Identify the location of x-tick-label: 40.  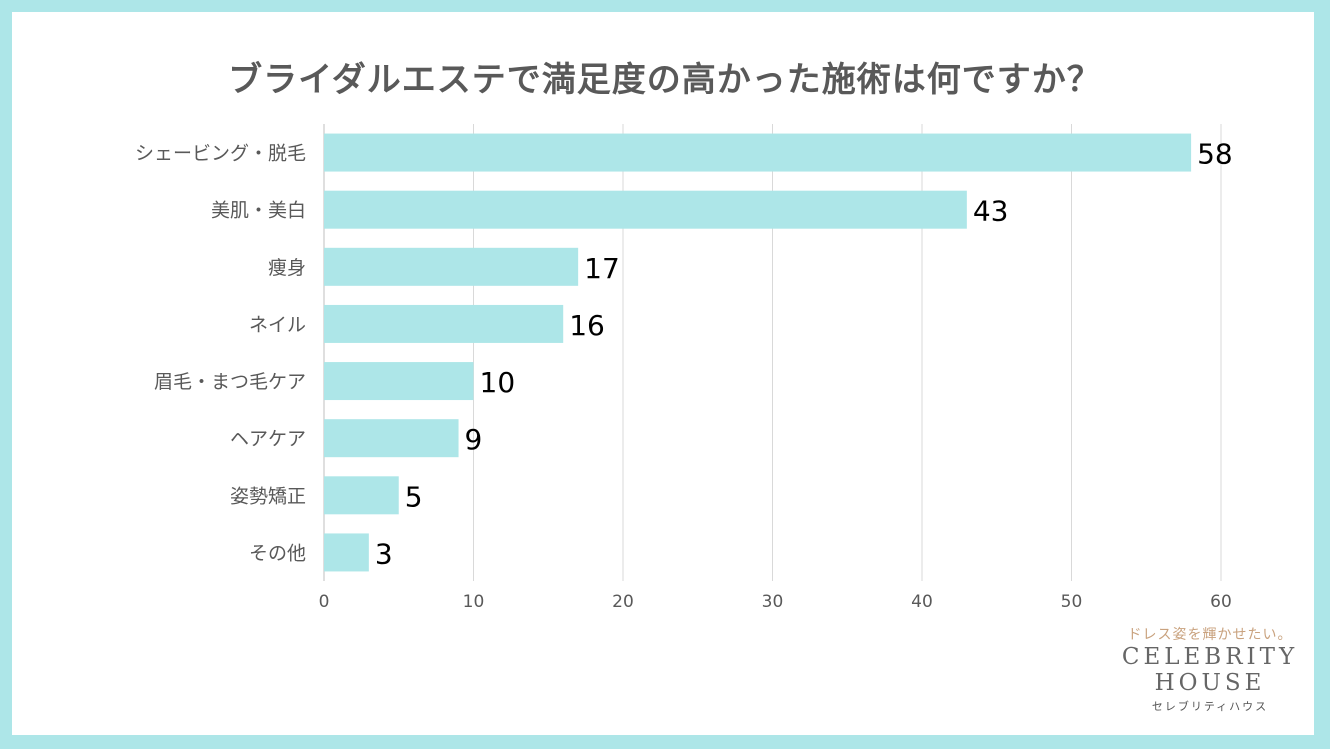
(922, 602).